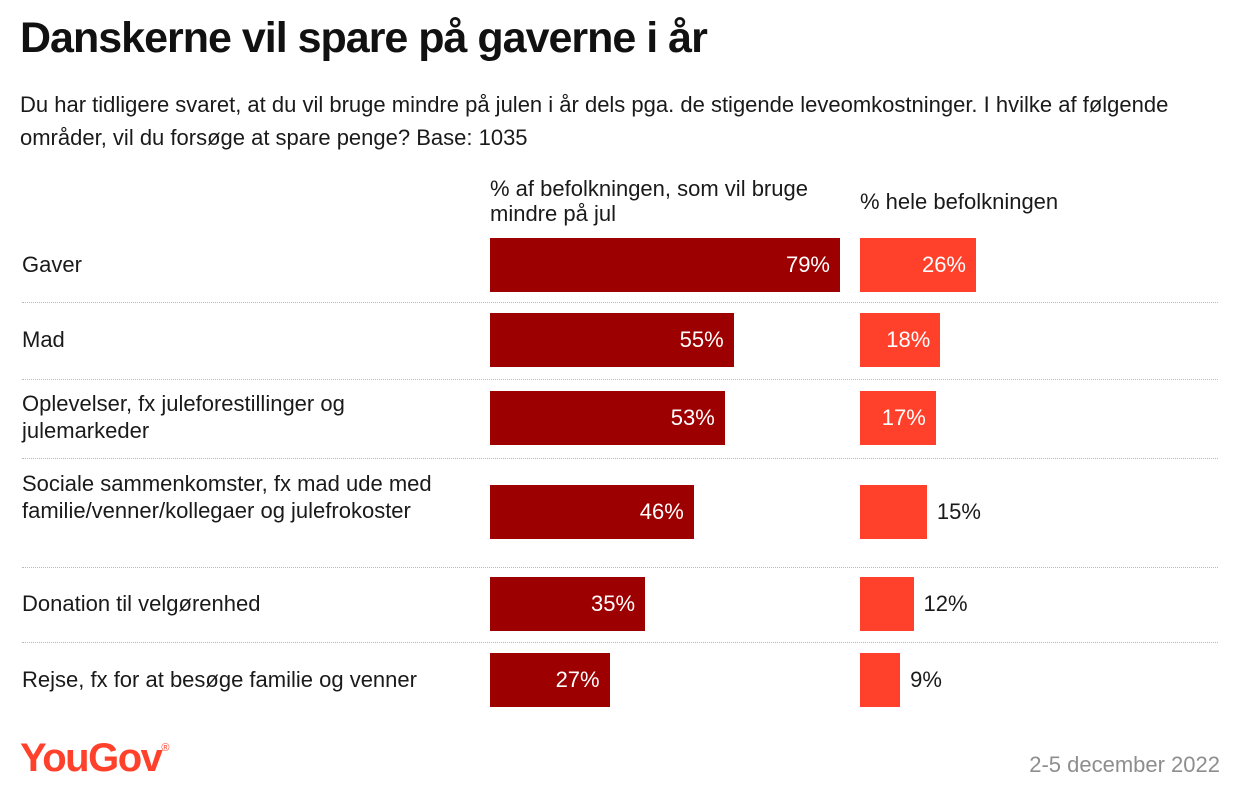  Describe the element at coordinates (908, 339) in the screenshot. I see `data-label-series-2: 18%` at that location.